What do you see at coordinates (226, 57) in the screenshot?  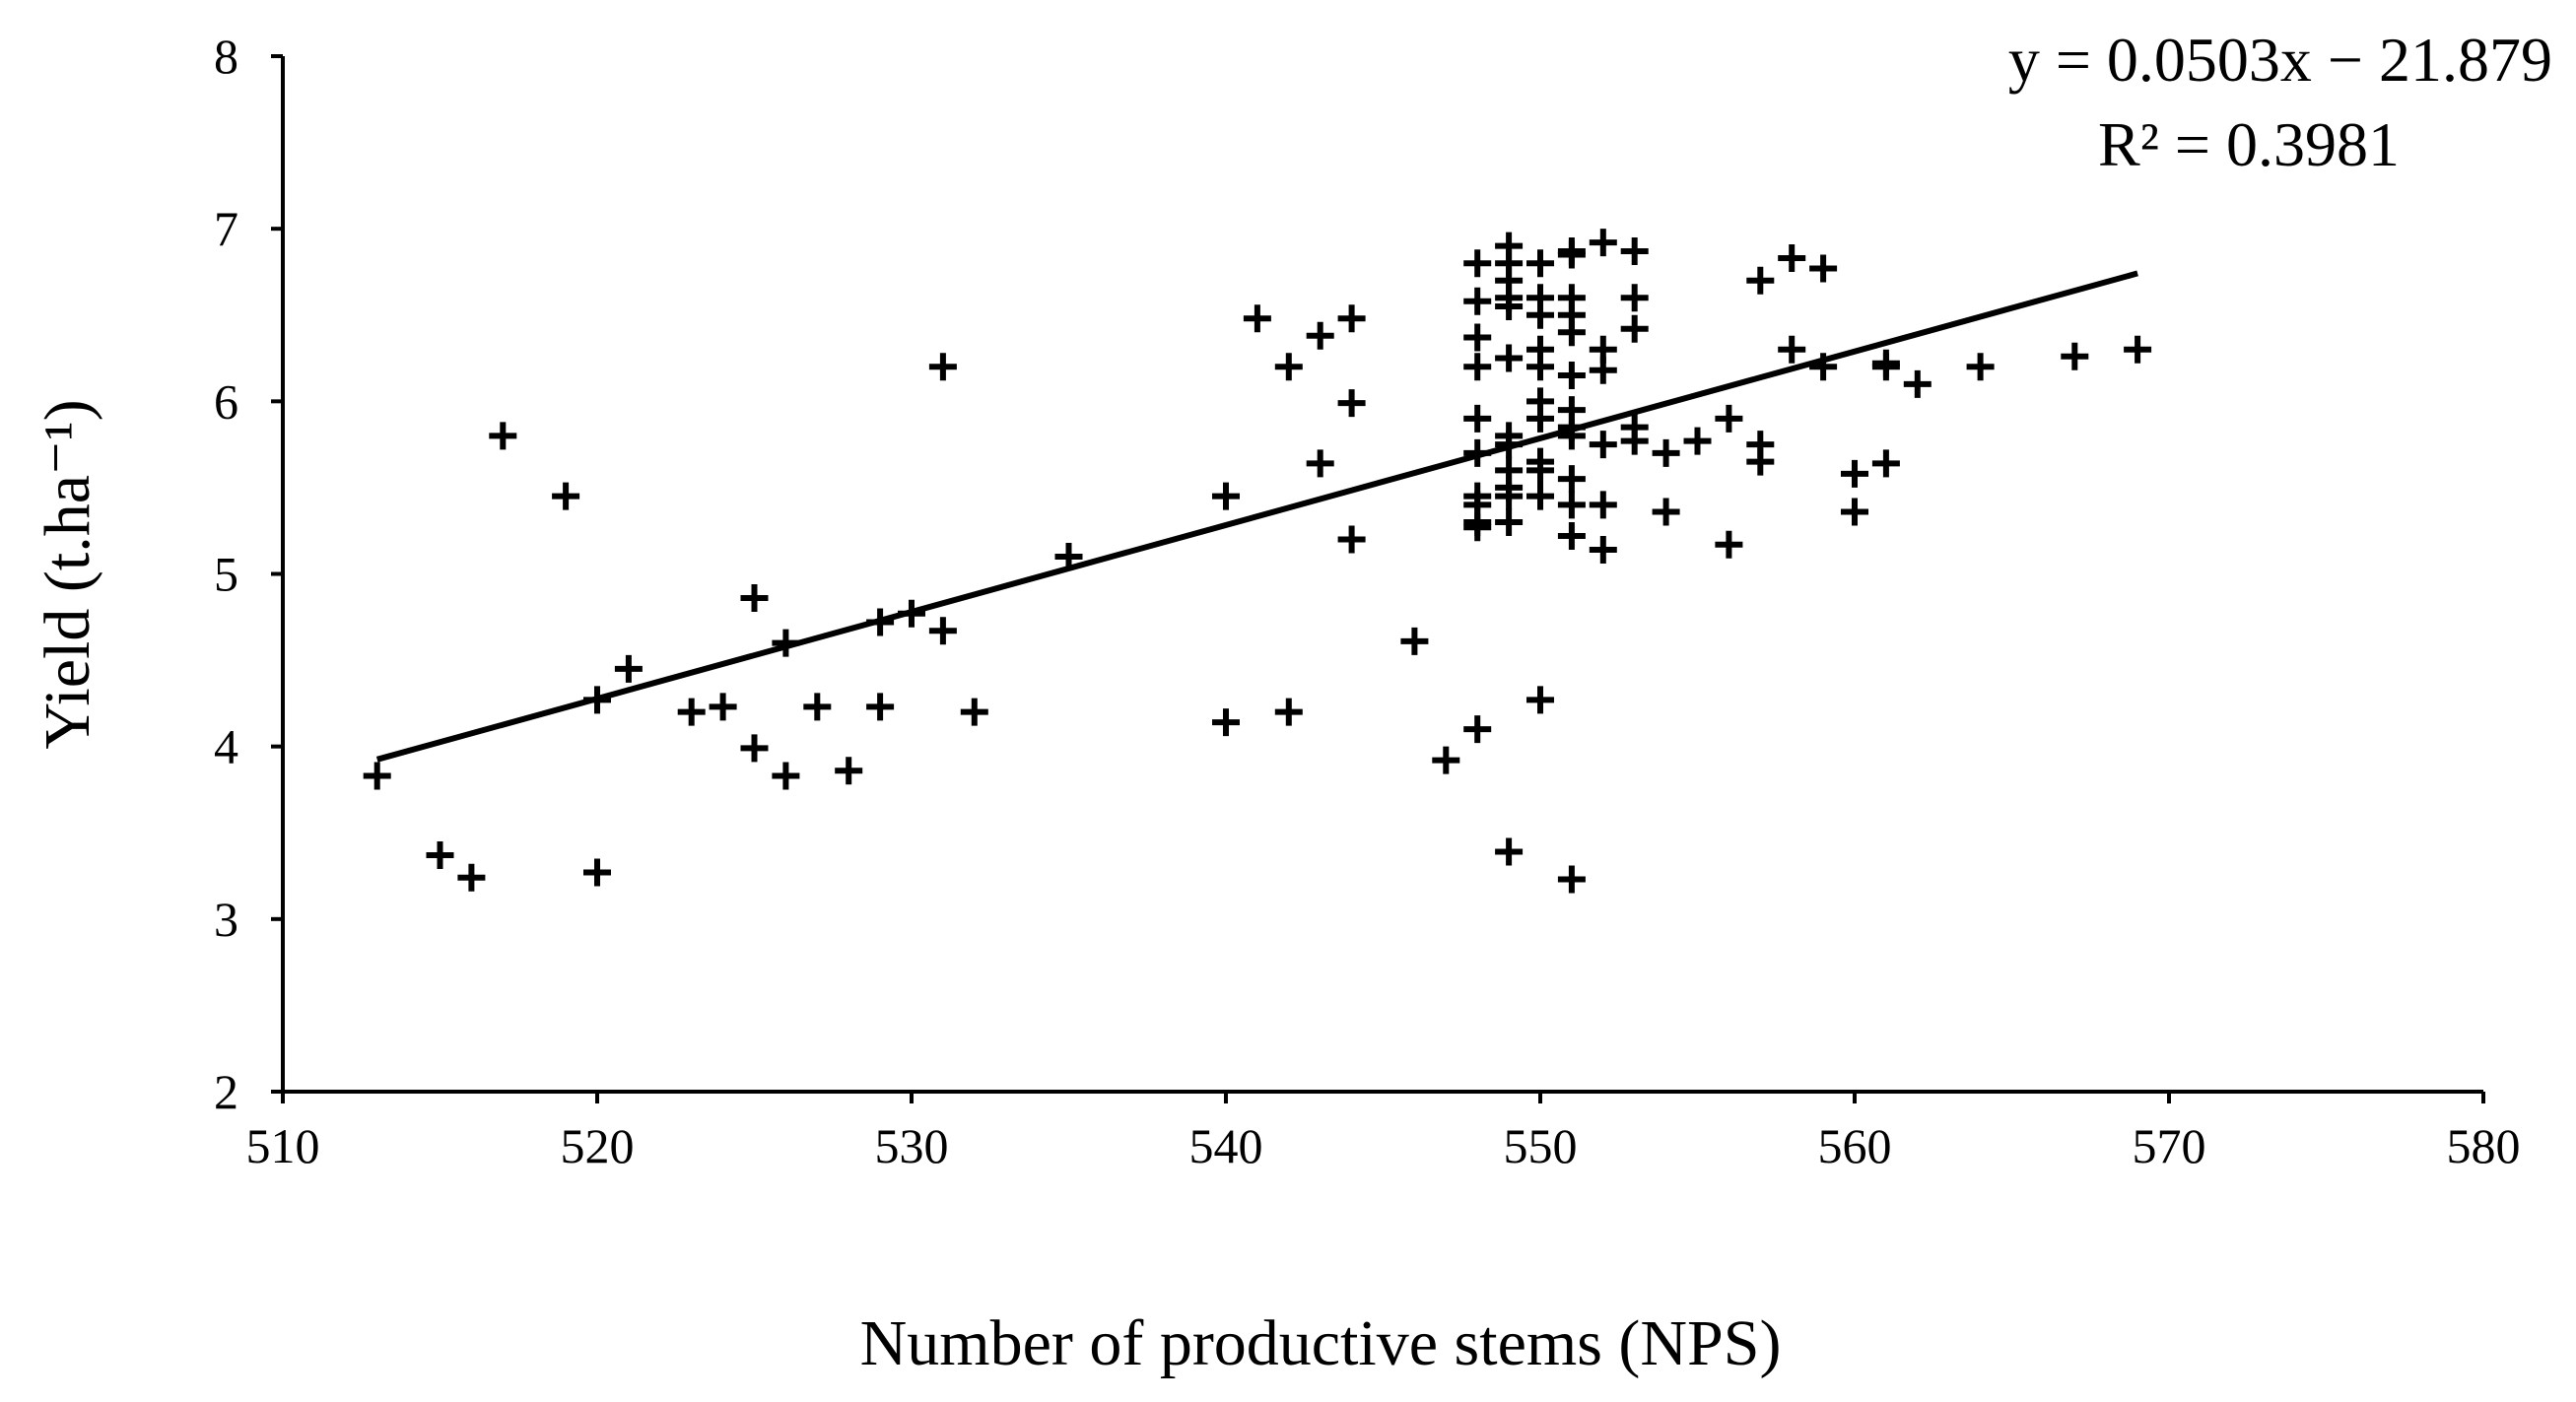 I see `y-tick-label: 8` at bounding box center [226, 57].